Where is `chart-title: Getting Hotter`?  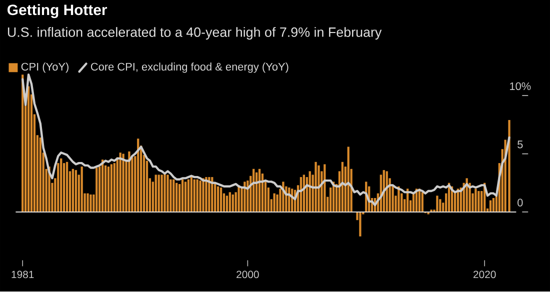 chart-title: Getting Hotter is located at coordinates (58, 11).